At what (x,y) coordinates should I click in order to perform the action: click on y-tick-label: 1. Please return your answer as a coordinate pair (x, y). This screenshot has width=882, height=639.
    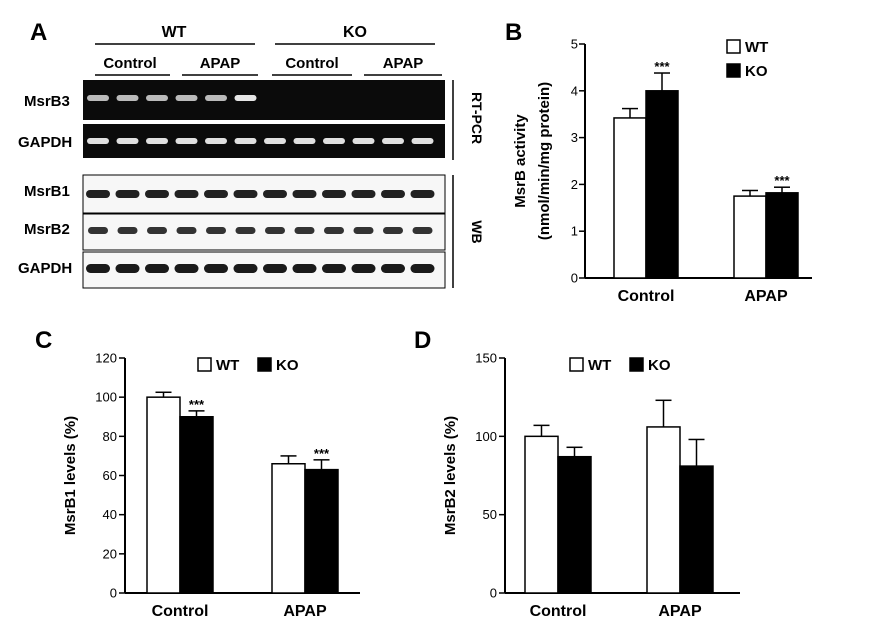
    Looking at the image, I should click on (574, 231).